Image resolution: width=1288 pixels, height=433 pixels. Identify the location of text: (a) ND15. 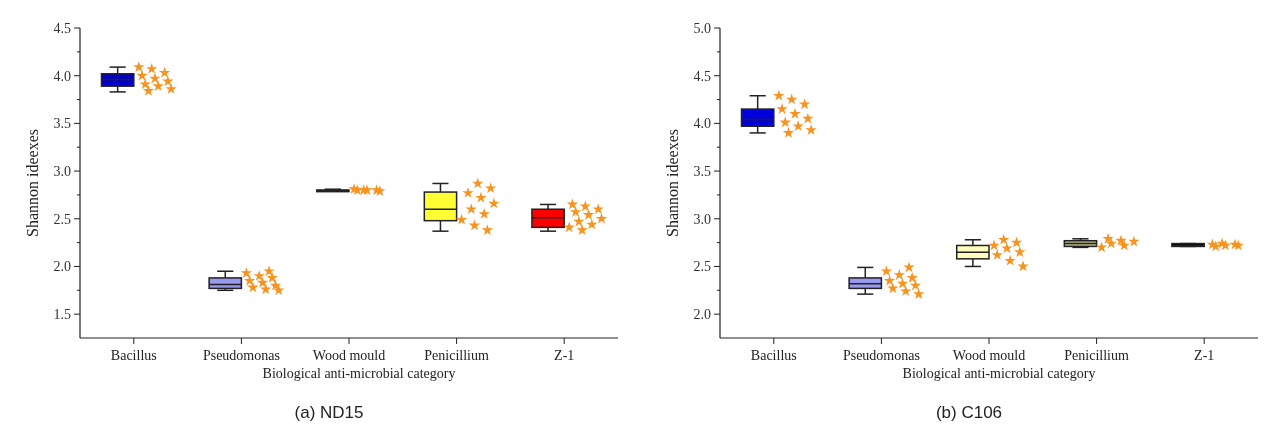
(329, 412).